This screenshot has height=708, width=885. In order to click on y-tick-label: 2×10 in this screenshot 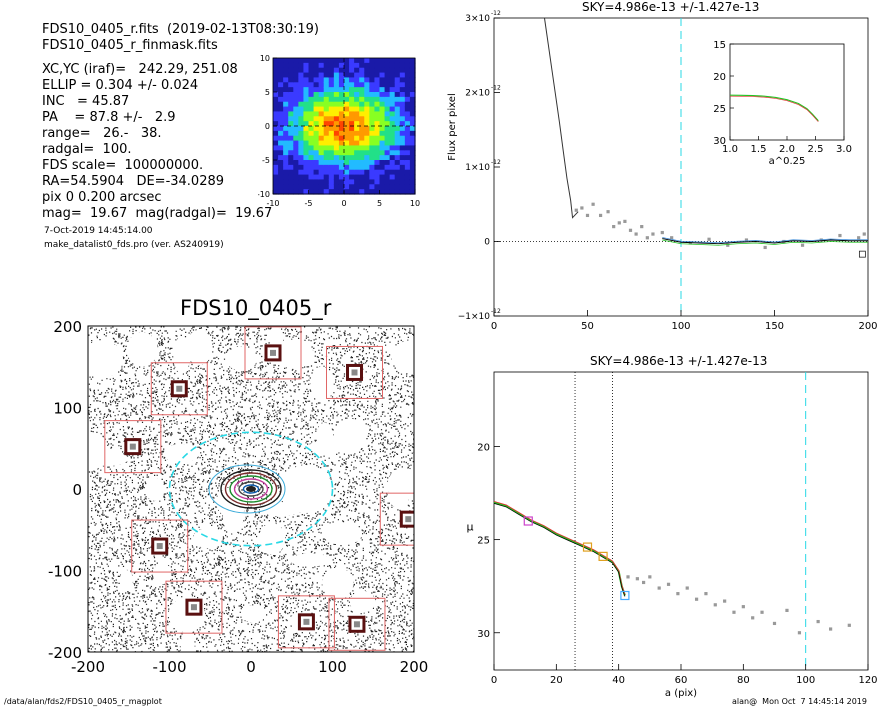, I will do `click(477, 94)`.